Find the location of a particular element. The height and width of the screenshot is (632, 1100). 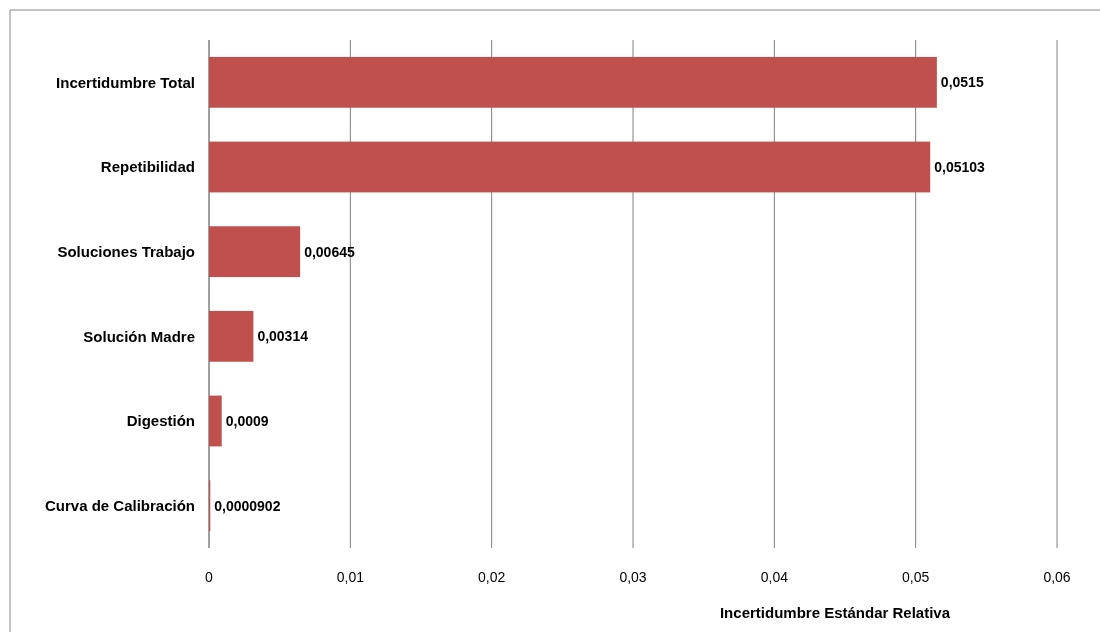

x-tick-label: 0,03 is located at coordinates (633, 577).